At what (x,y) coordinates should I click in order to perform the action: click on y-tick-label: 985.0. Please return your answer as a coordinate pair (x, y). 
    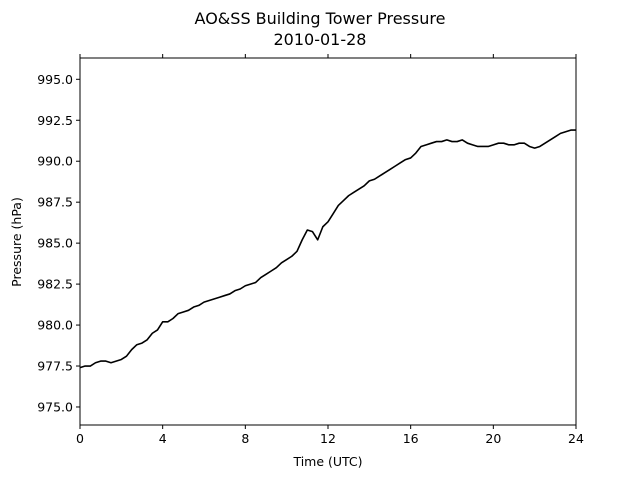
    Looking at the image, I should click on (55, 243).